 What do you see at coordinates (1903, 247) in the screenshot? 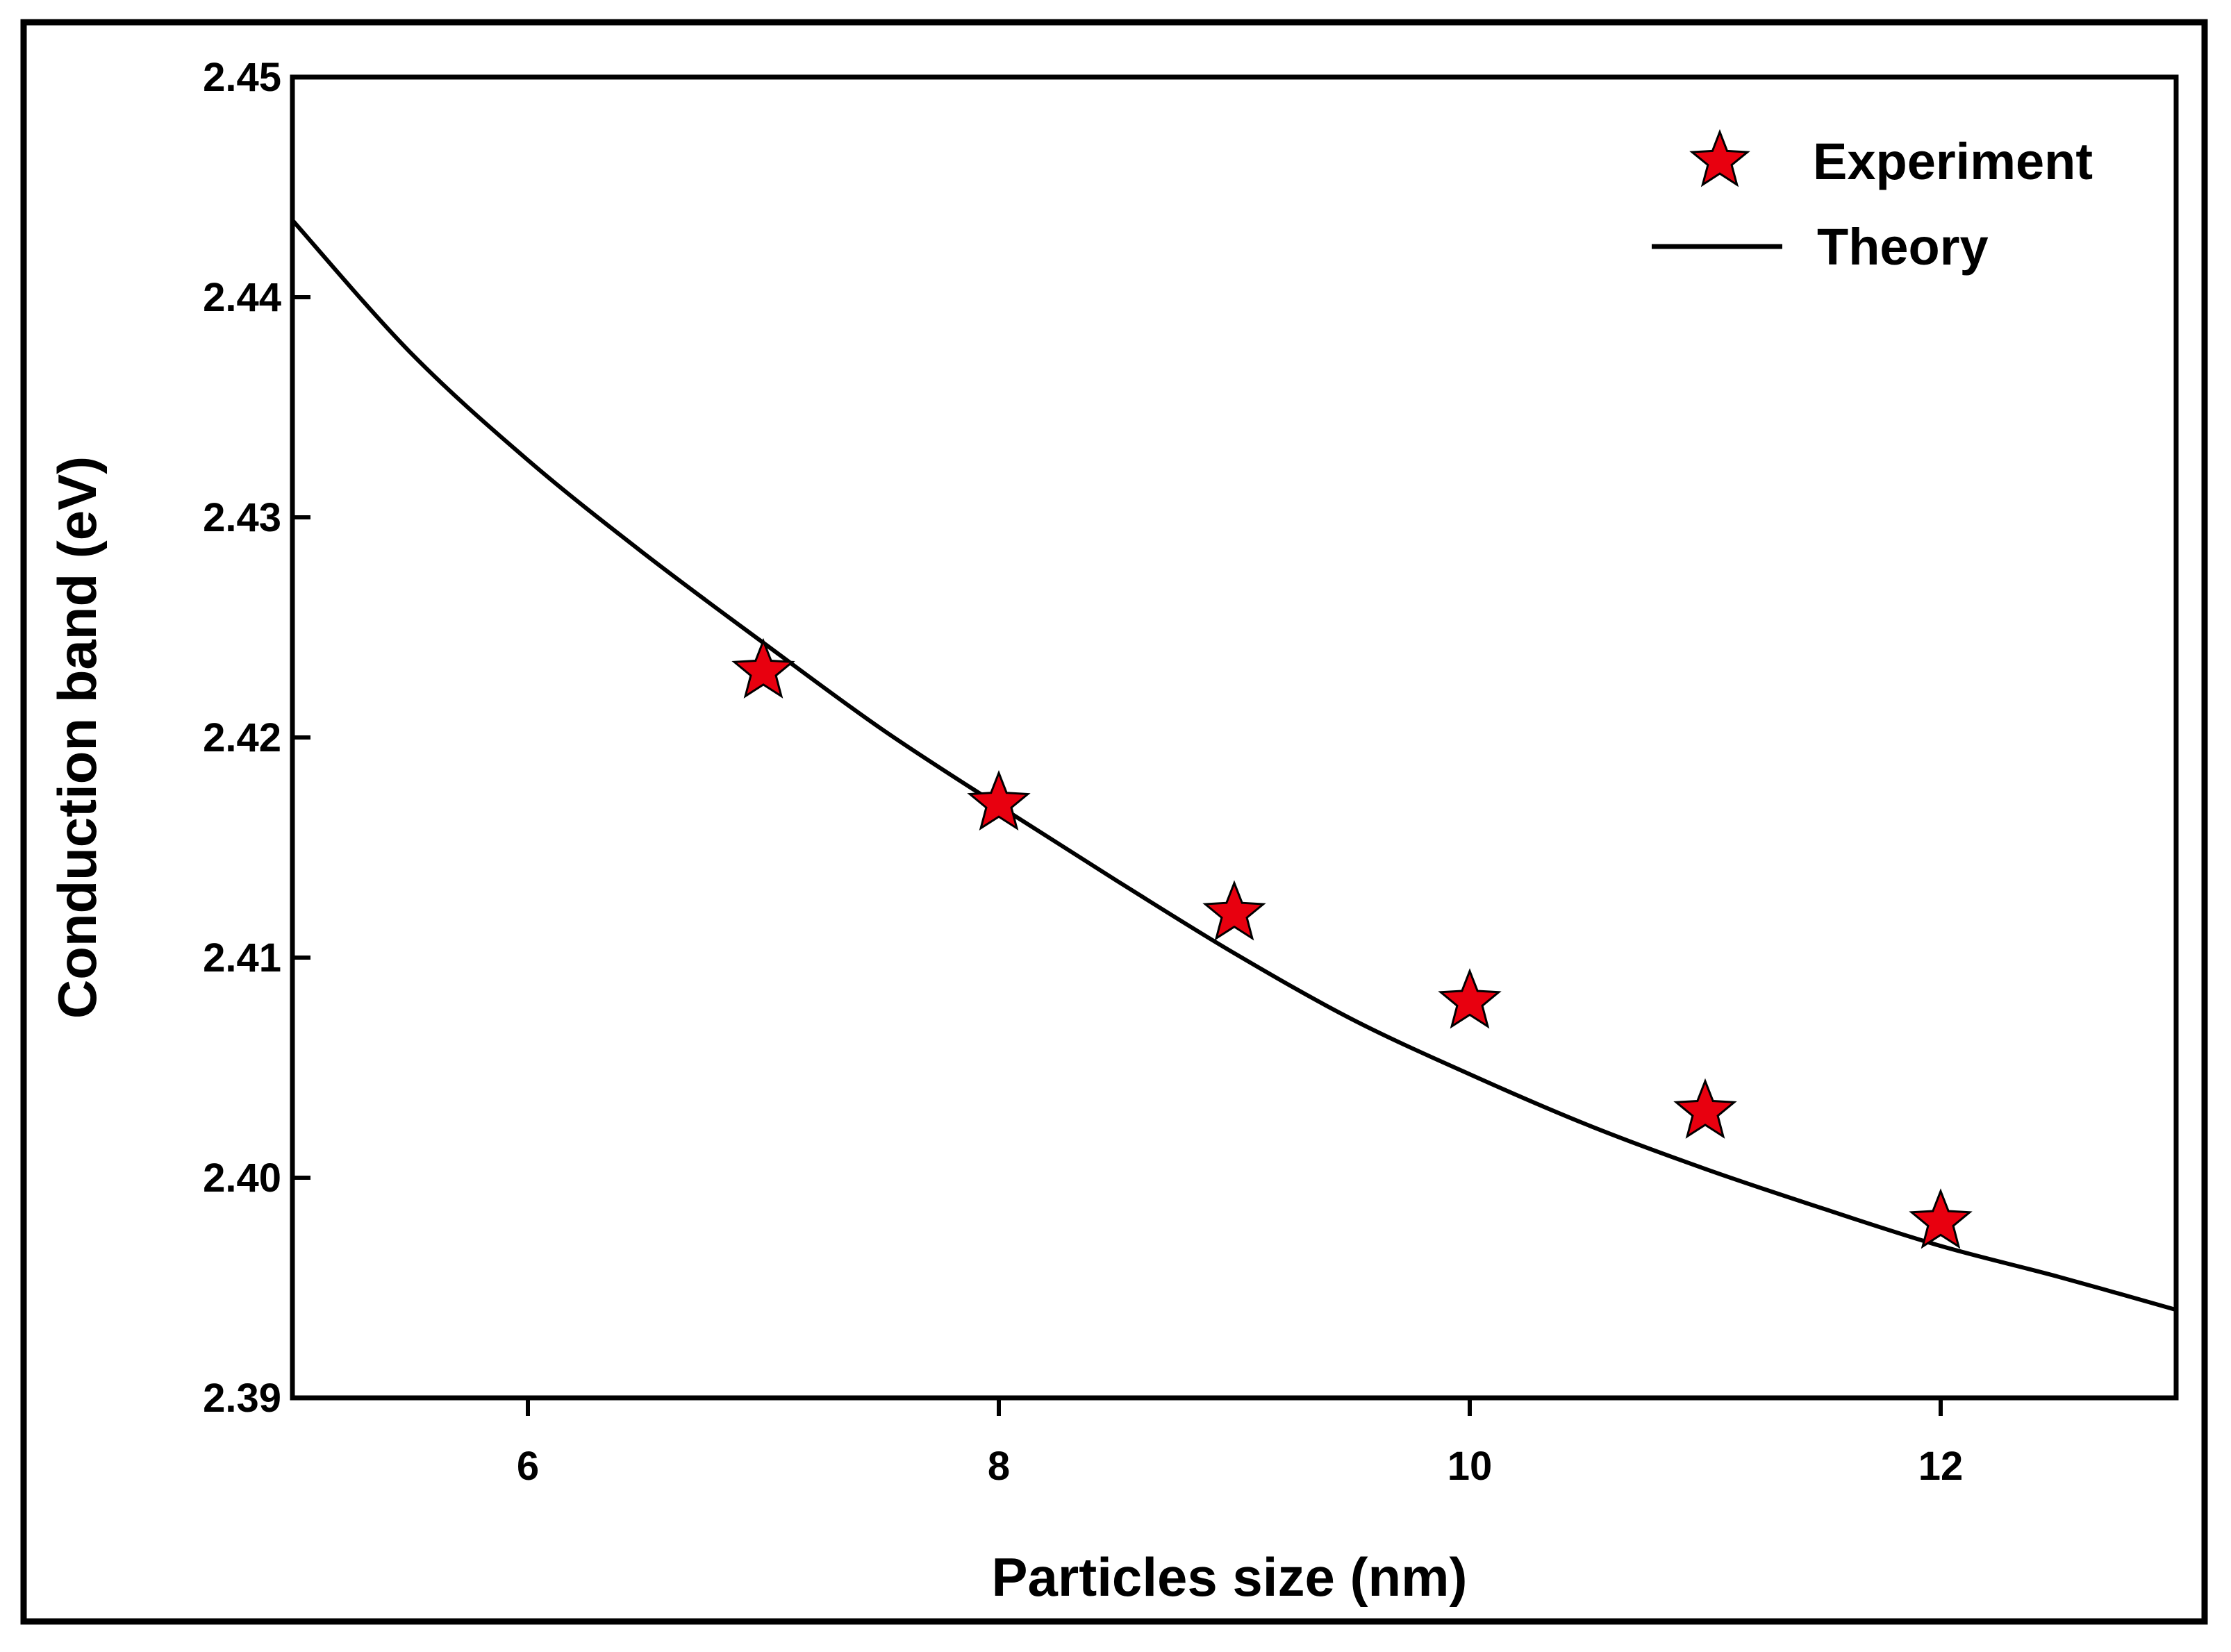
I see `legend-theory-label: Theory` at bounding box center [1903, 247].